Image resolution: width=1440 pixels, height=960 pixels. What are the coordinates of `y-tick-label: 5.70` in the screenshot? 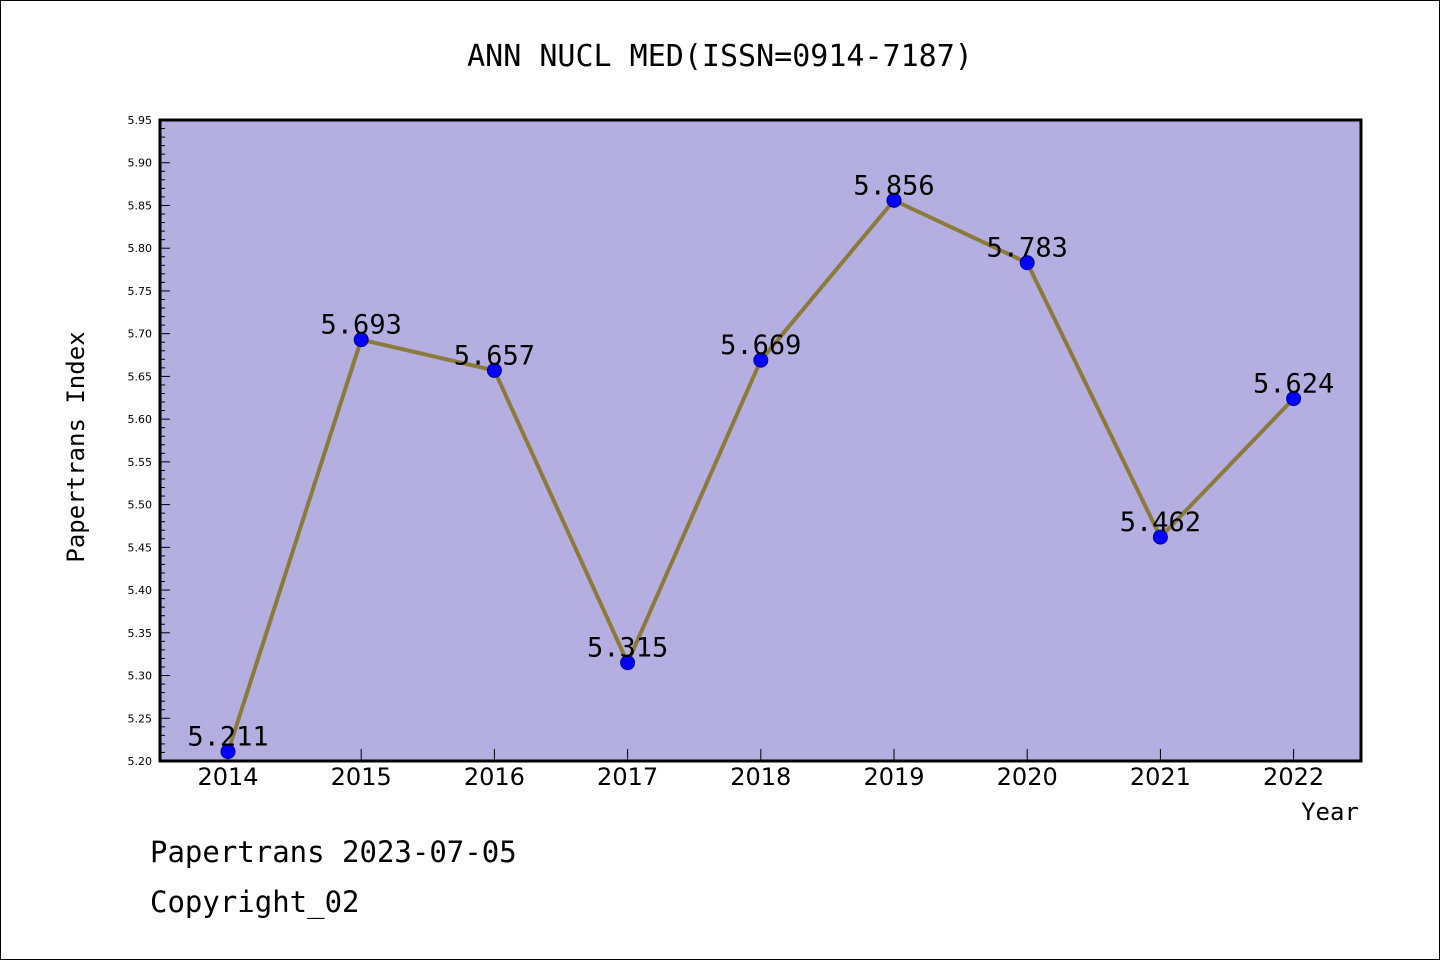 It's located at (140, 334).